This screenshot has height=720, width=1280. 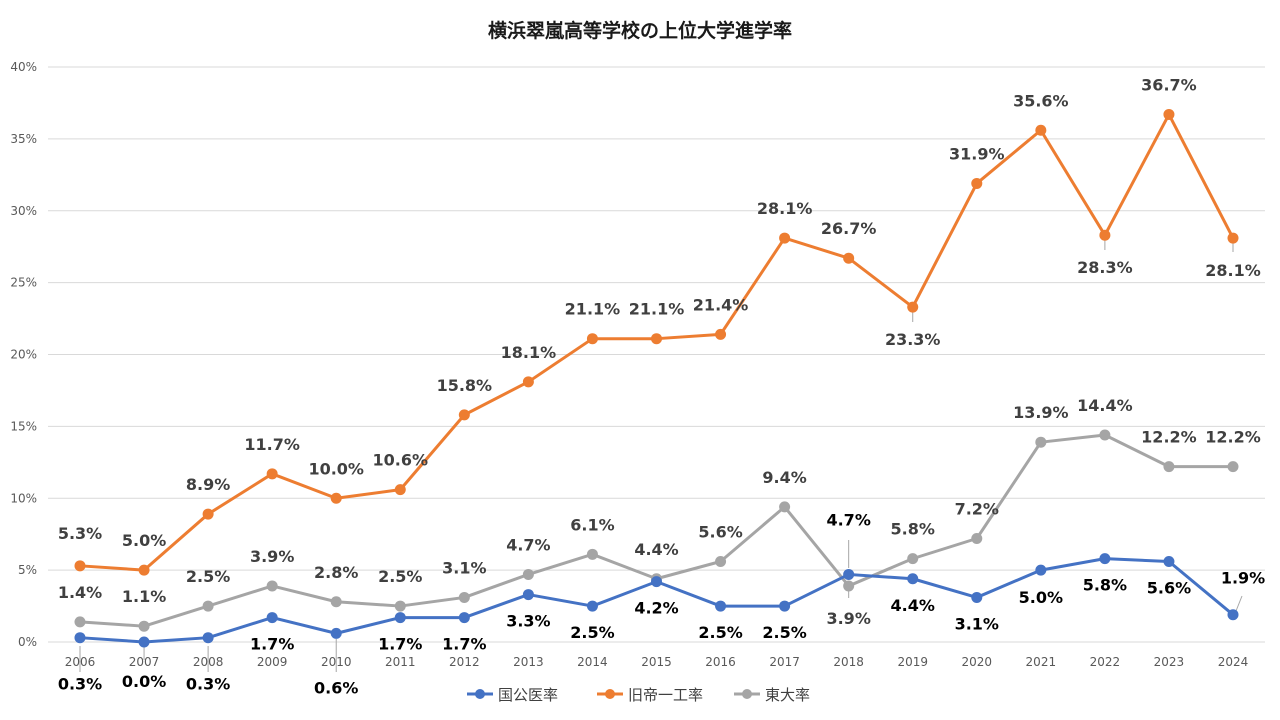 I want to click on y-tick-label: 40%, so click(x=23, y=67).